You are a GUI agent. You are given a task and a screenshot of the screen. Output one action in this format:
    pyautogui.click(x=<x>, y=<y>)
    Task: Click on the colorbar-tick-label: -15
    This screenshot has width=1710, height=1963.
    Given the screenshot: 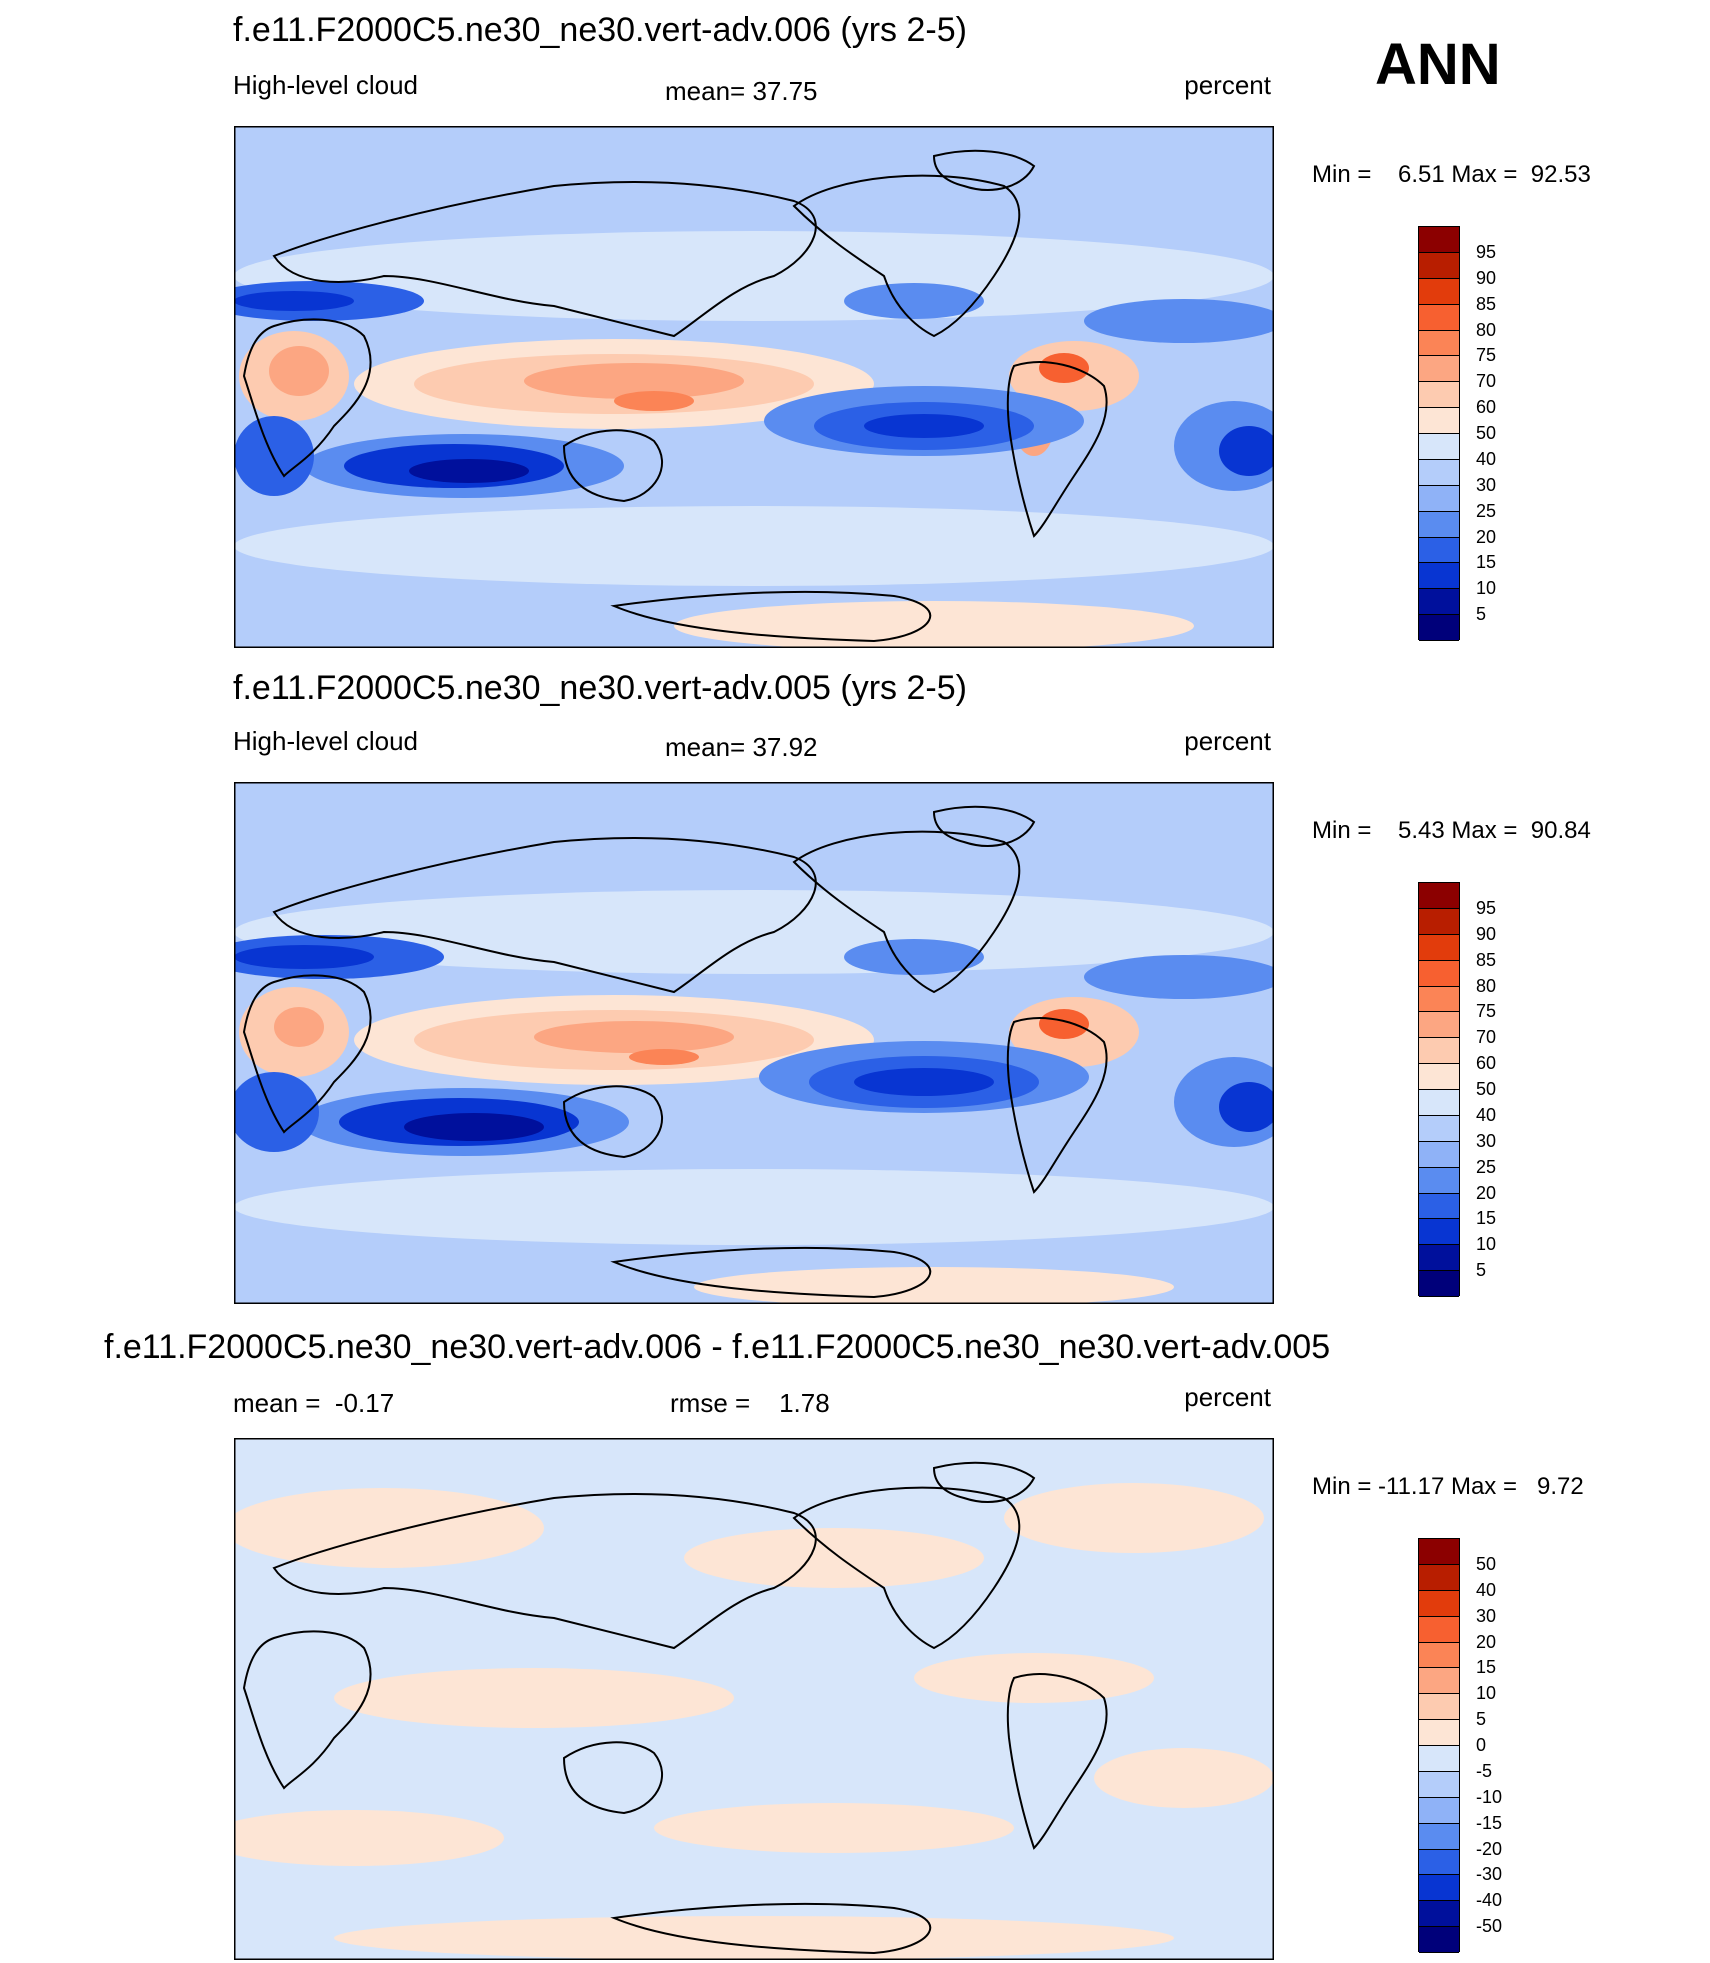 What is the action you would take?
    pyautogui.click(x=1489, y=1822)
    